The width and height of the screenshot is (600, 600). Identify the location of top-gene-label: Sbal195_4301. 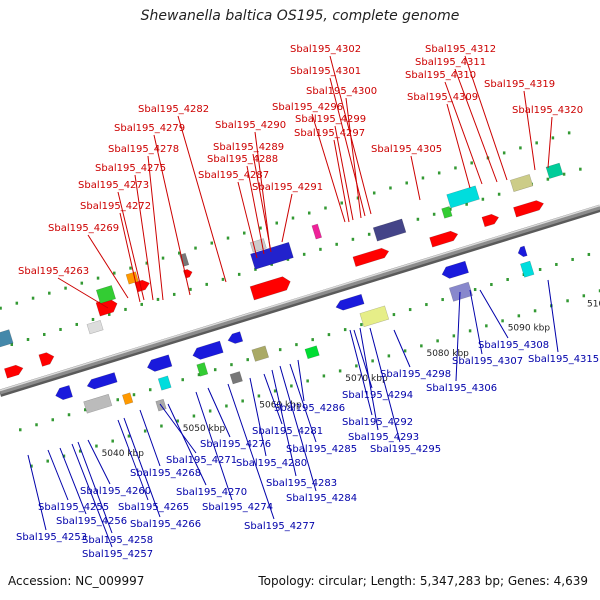
(325, 71).